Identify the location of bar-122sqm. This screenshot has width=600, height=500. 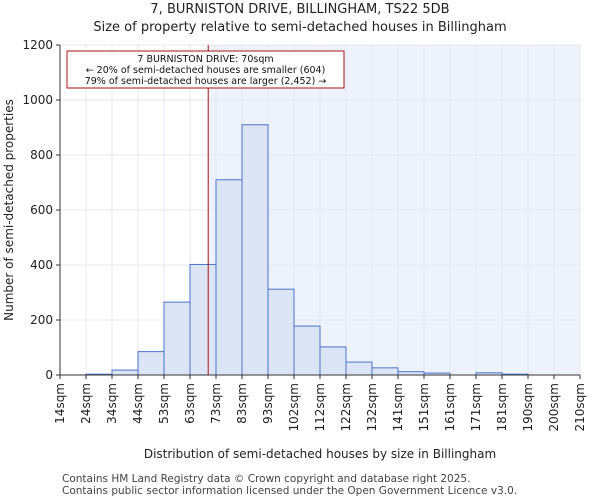
(359, 368).